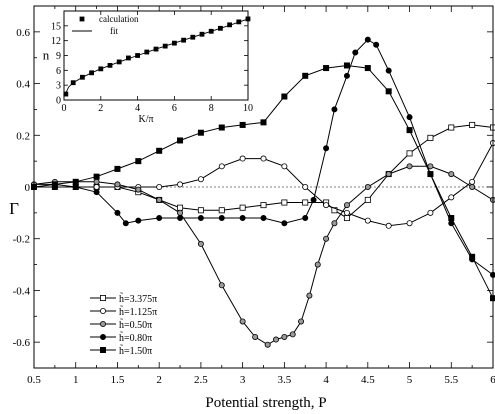  Describe the element at coordinates (23, 33) in the screenshot. I see `y-tick-label: 0.6` at that location.